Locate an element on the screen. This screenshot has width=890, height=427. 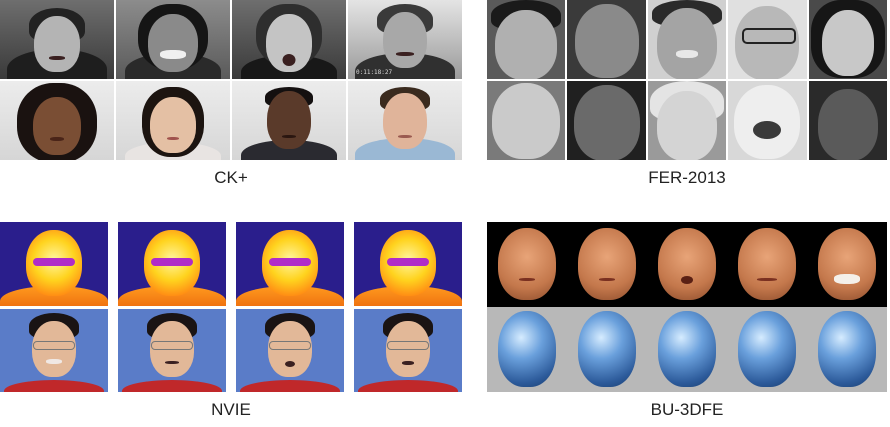
ck-plus-face-image: 0:11:18:27 is located at coordinates (405, 39).